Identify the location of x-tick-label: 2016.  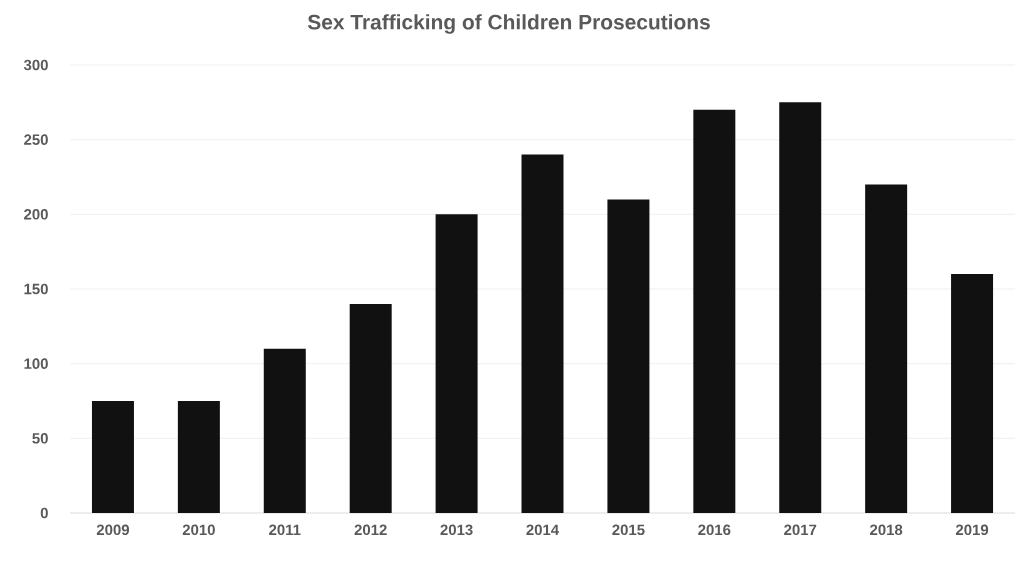
(714, 530).